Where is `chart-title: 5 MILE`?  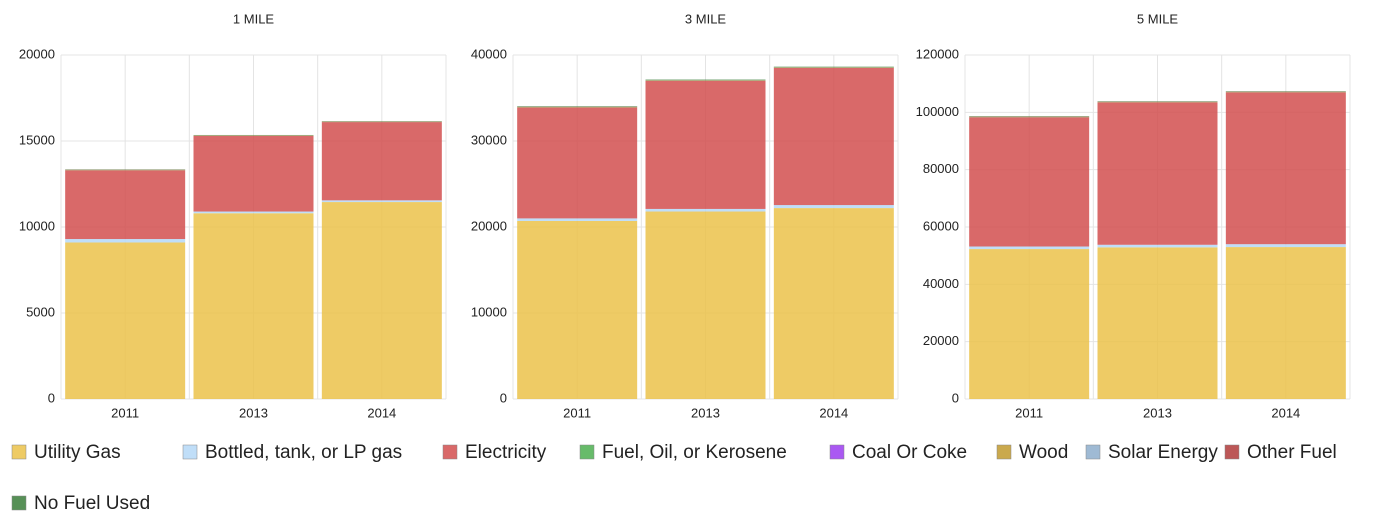
chart-title: 5 MILE is located at coordinates (1158, 18).